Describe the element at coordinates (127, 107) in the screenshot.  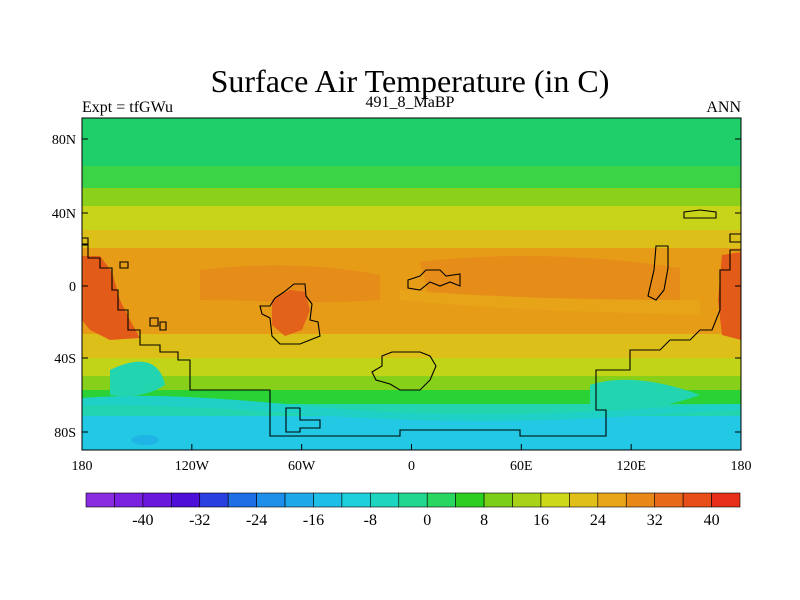
I see `experiment-label: Expt = tfGWu` at that location.